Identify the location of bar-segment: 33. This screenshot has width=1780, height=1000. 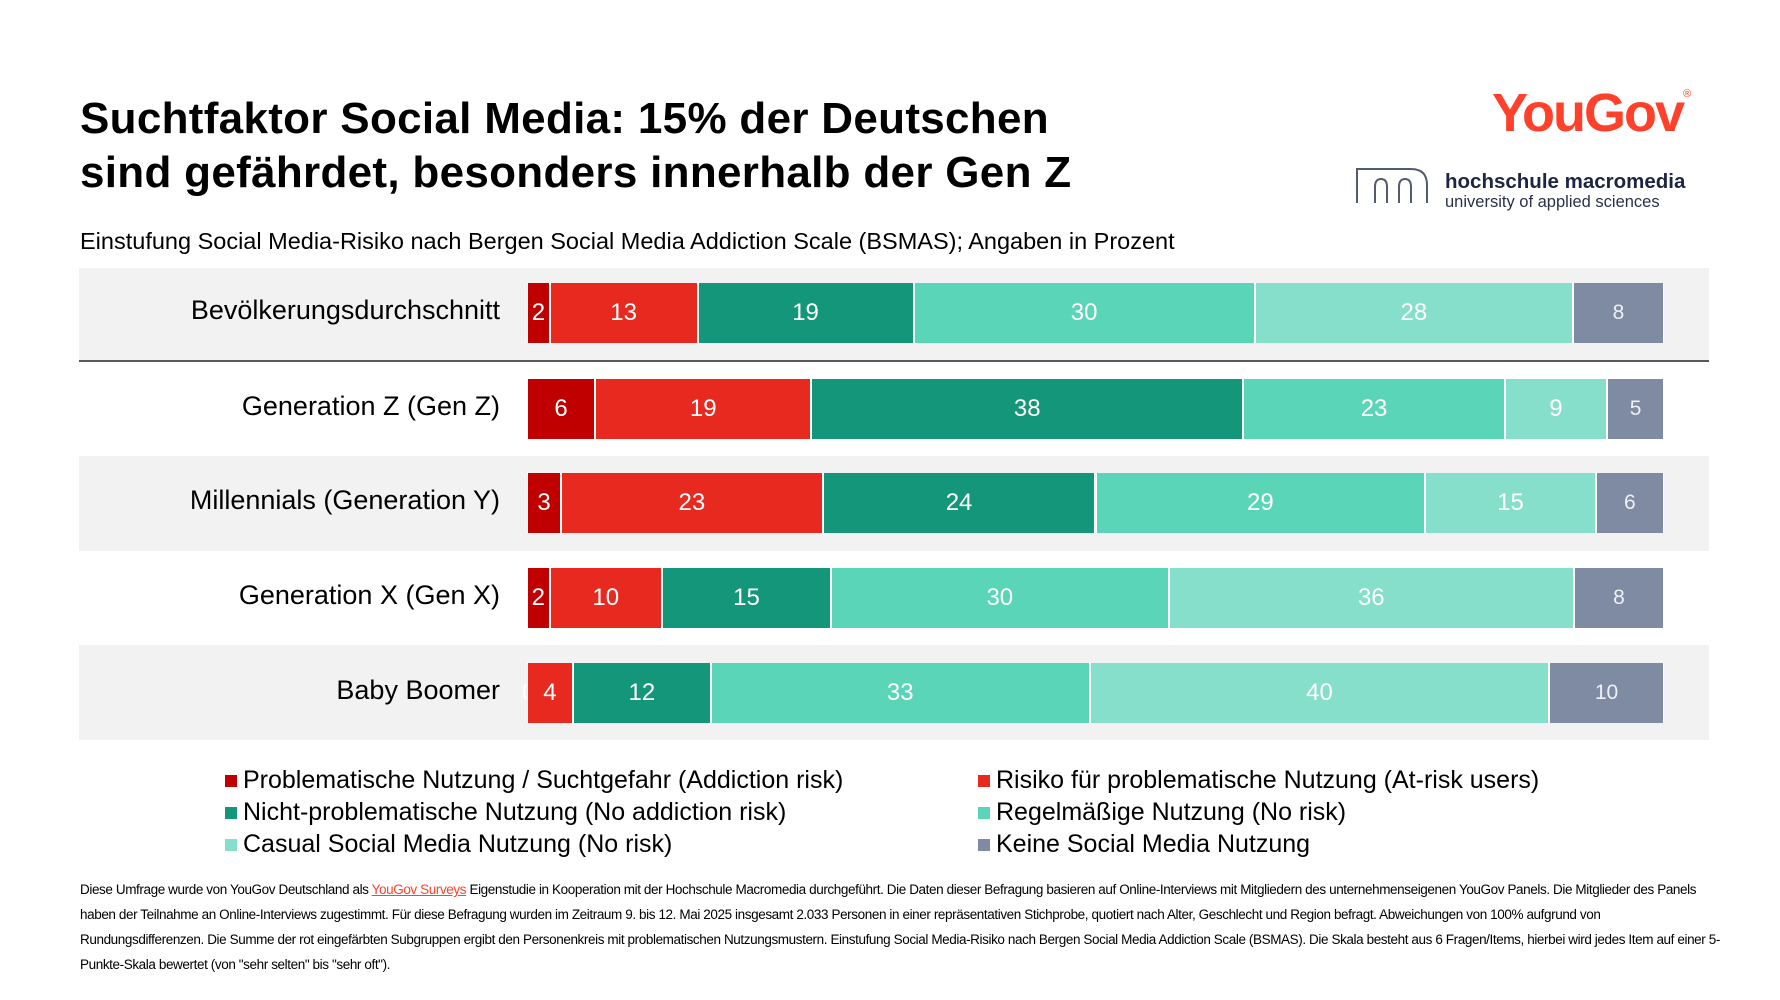
(900, 693).